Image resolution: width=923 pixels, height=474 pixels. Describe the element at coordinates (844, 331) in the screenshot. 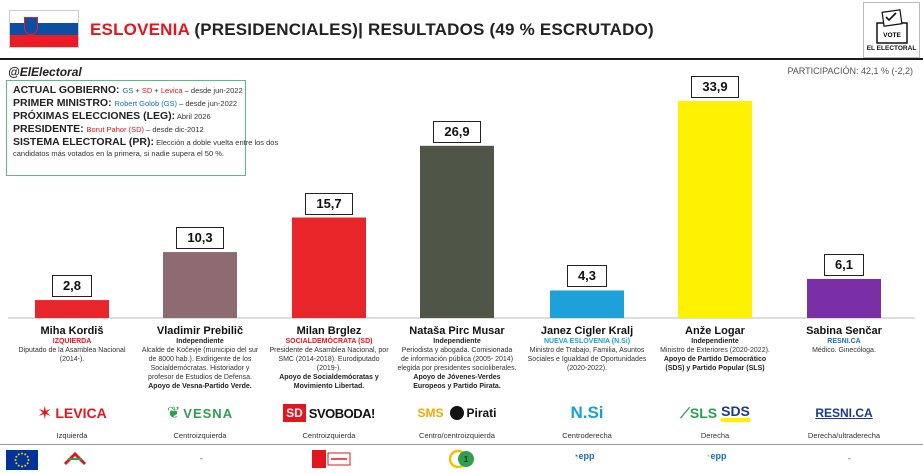

I see `candidate-name: Sabina Senčar` at that location.